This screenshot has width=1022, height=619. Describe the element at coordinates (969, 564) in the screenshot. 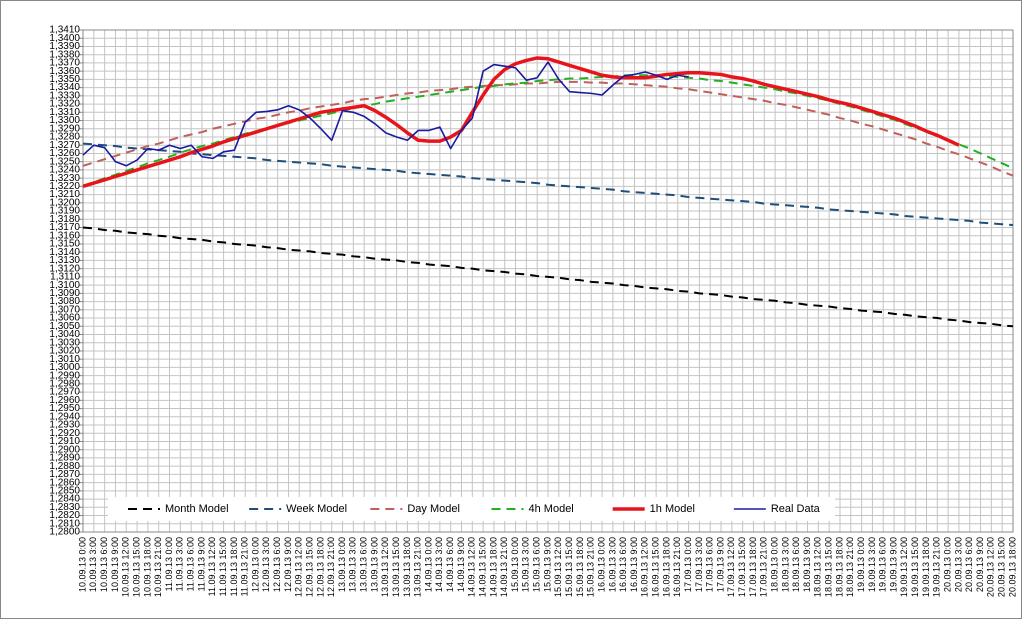

I see `x-tick-label: 20.09.13 6:00` at that location.